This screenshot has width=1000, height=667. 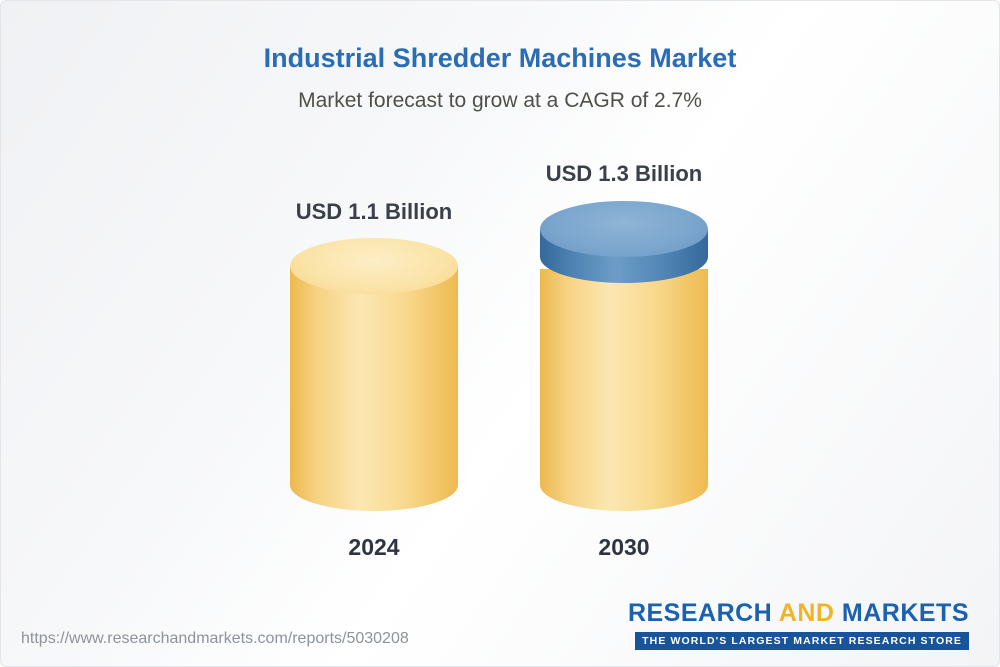 What do you see at coordinates (806, 613) in the screenshot?
I see `logo-word-and: AND` at bounding box center [806, 613].